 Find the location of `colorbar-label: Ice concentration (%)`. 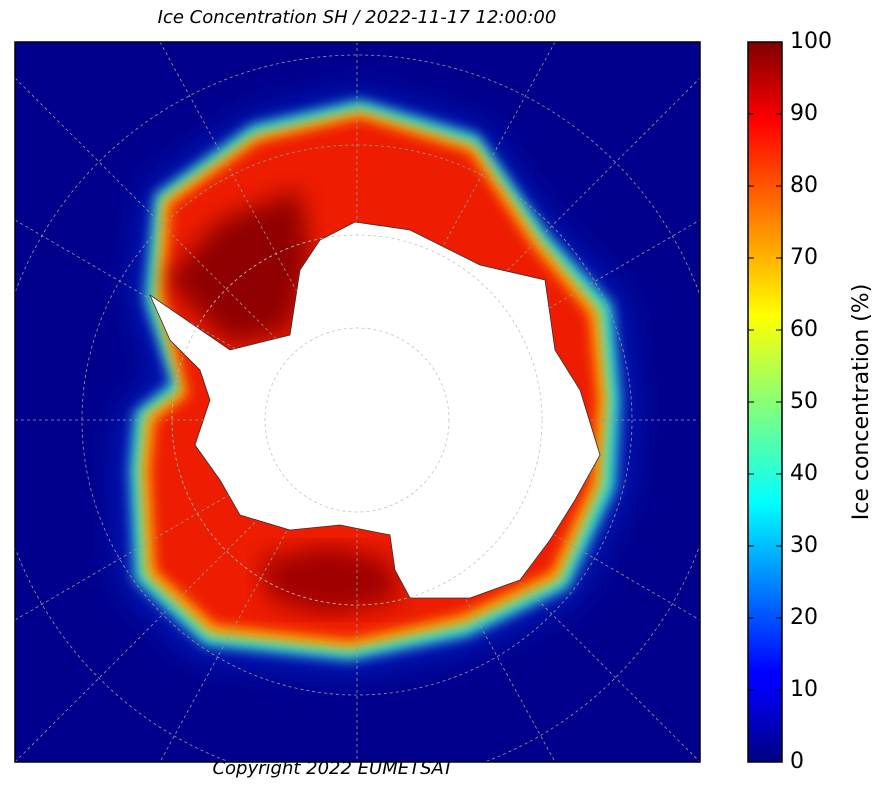

colorbar-label: Ice concentration (%) is located at coordinates (861, 402).